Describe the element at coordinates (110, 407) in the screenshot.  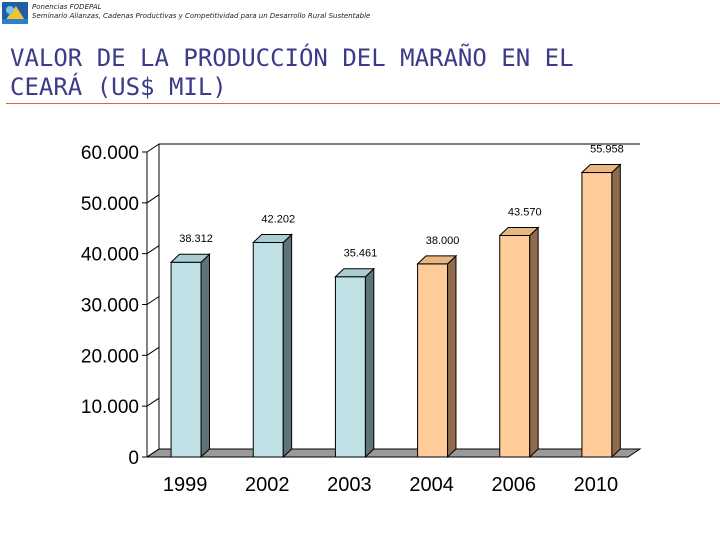
I see `y-tick-label: 10.000` at that location.